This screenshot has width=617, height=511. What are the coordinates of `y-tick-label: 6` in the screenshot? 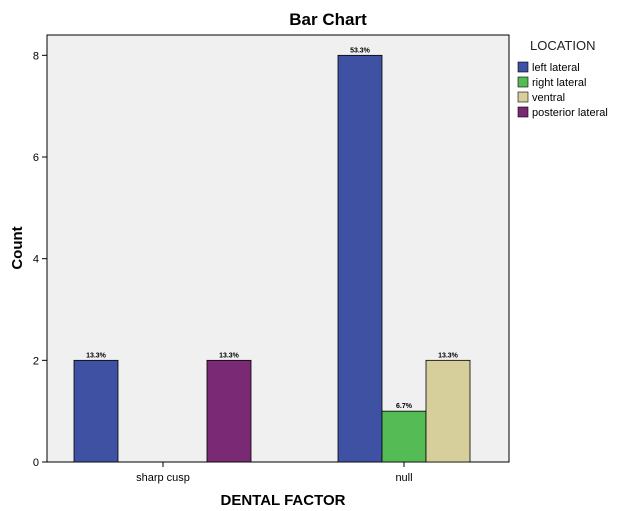 It's located at (36, 158).